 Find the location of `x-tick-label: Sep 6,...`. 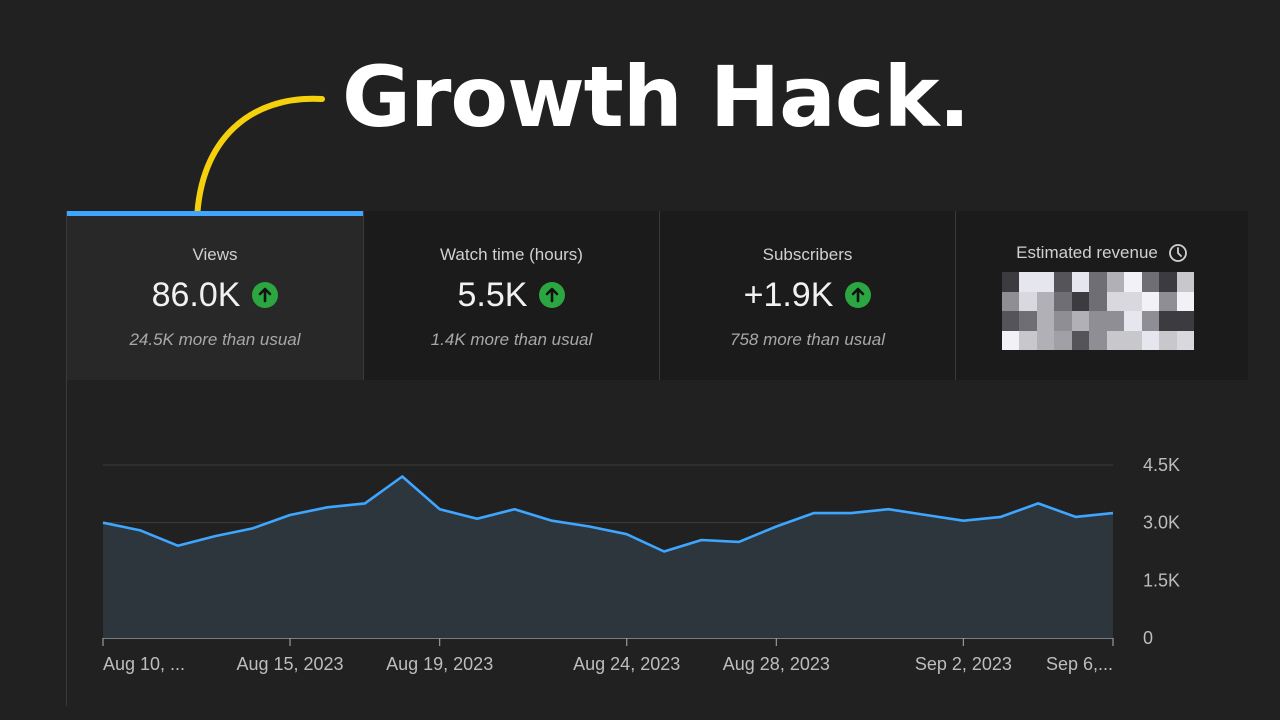

x-tick-label: Sep 6,... is located at coordinates (1079, 664).